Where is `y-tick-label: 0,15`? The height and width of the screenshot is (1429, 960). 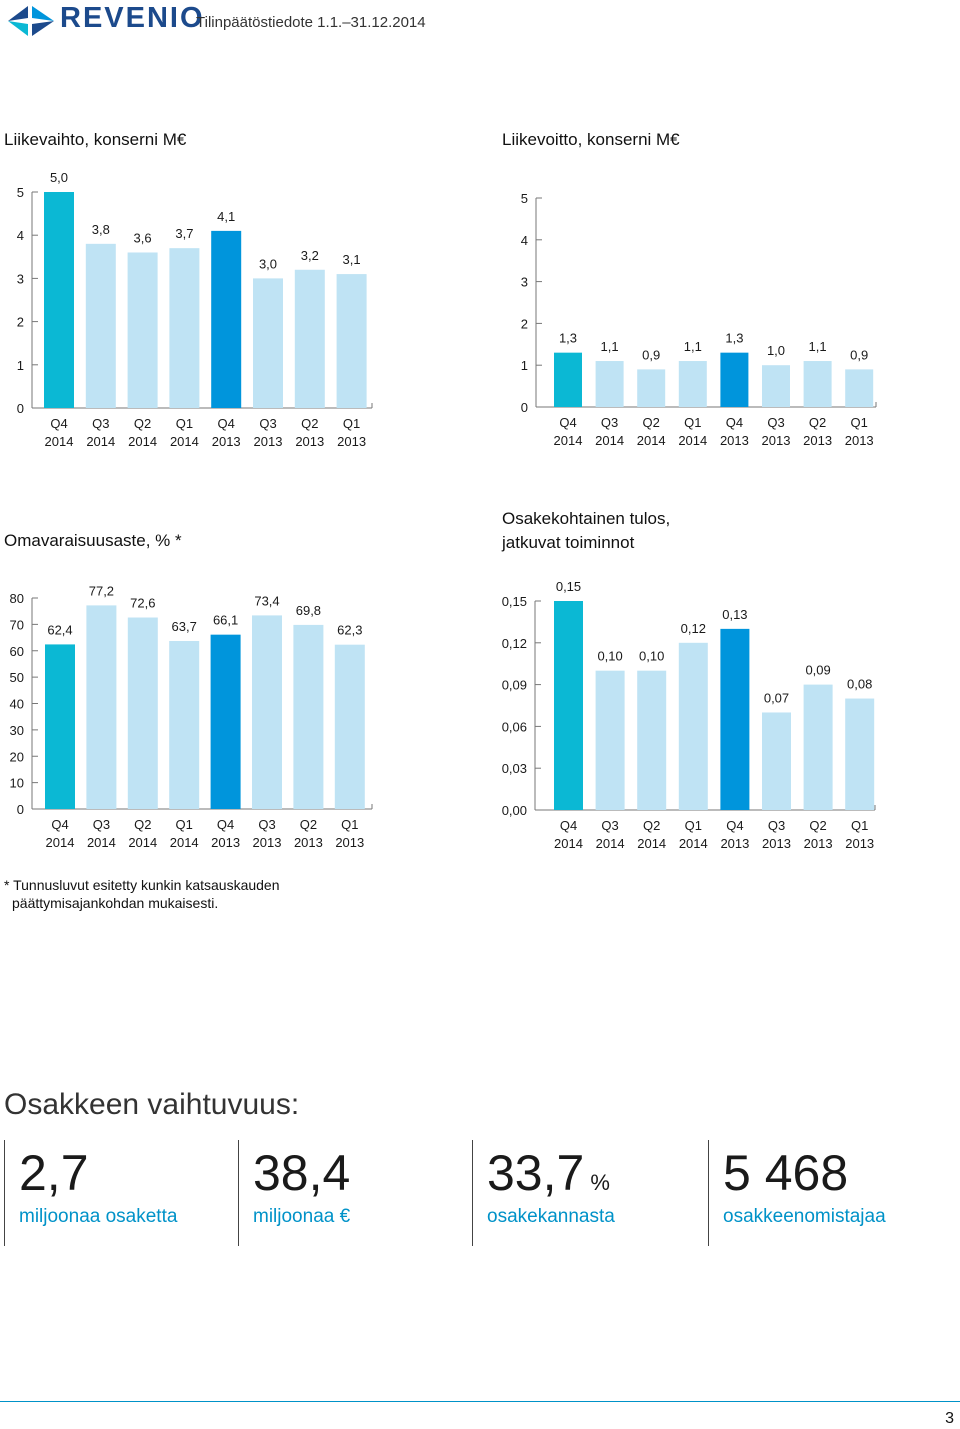 y-tick-label: 0,15 is located at coordinates (514, 601).